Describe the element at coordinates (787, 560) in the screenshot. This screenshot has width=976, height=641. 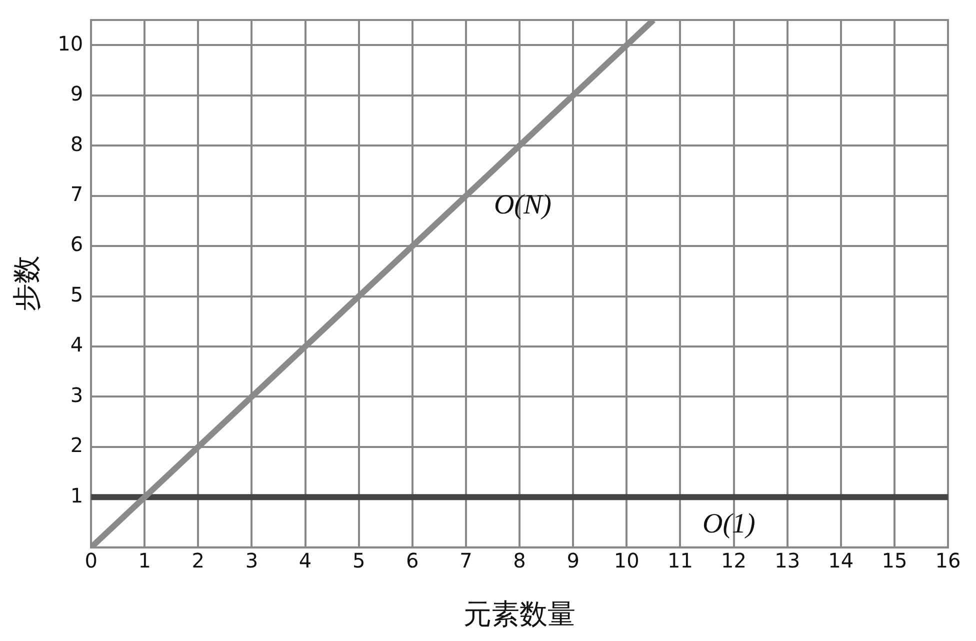
I see `x-tick-label: 13` at that location.